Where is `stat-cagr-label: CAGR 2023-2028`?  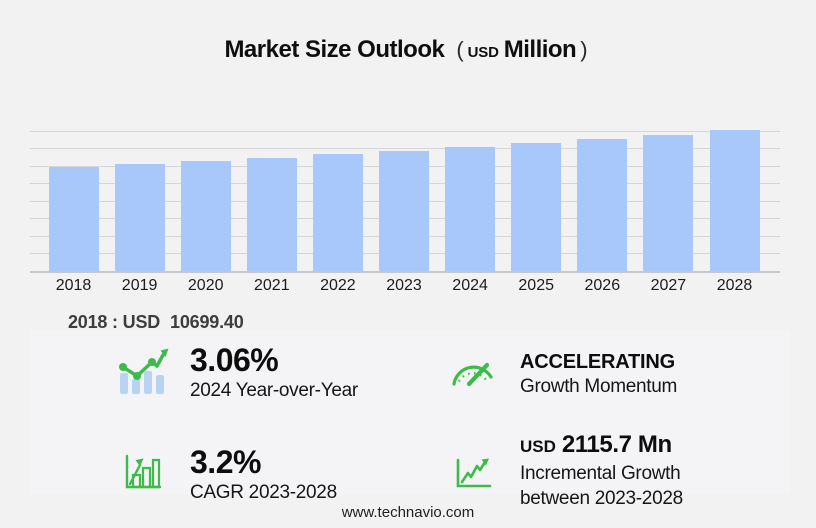
stat-cagr-label: CAGR 2023-2028 is located at coordinates (263, 492).